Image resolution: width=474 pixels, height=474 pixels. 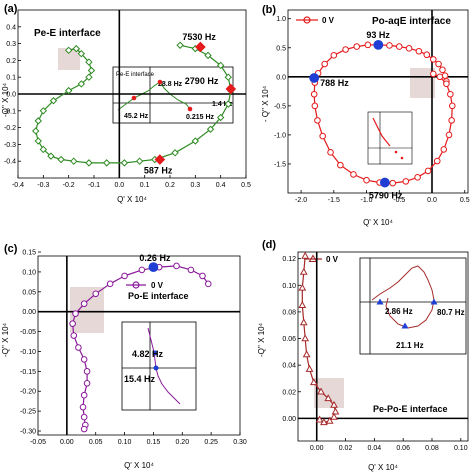 I want to click on panel-b-legend: 0 V, so click(x=315, y=20).